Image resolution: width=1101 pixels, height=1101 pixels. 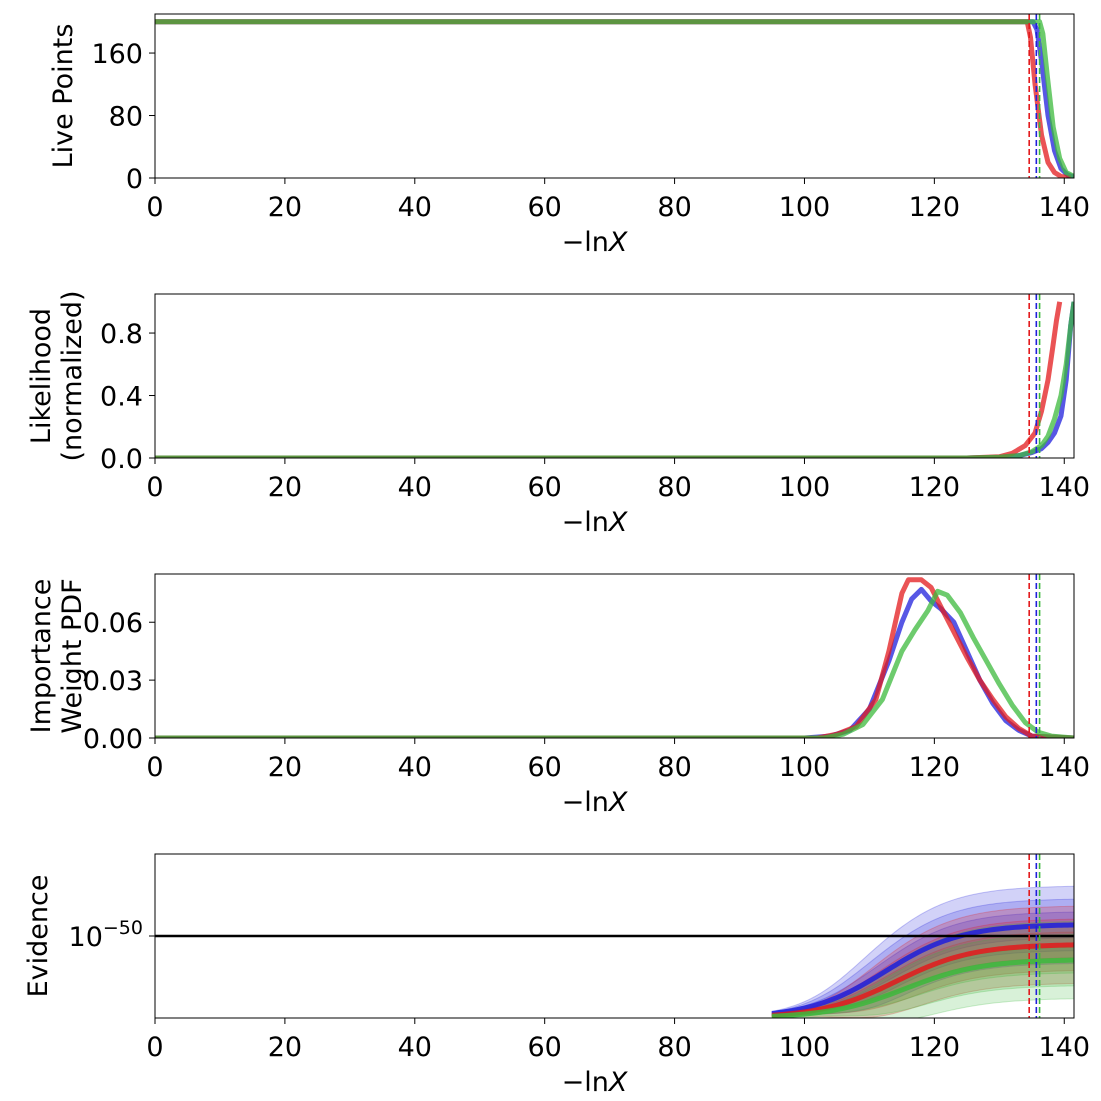 I want to click on y-tick-label: 0.06, so click(x=113, y=623).